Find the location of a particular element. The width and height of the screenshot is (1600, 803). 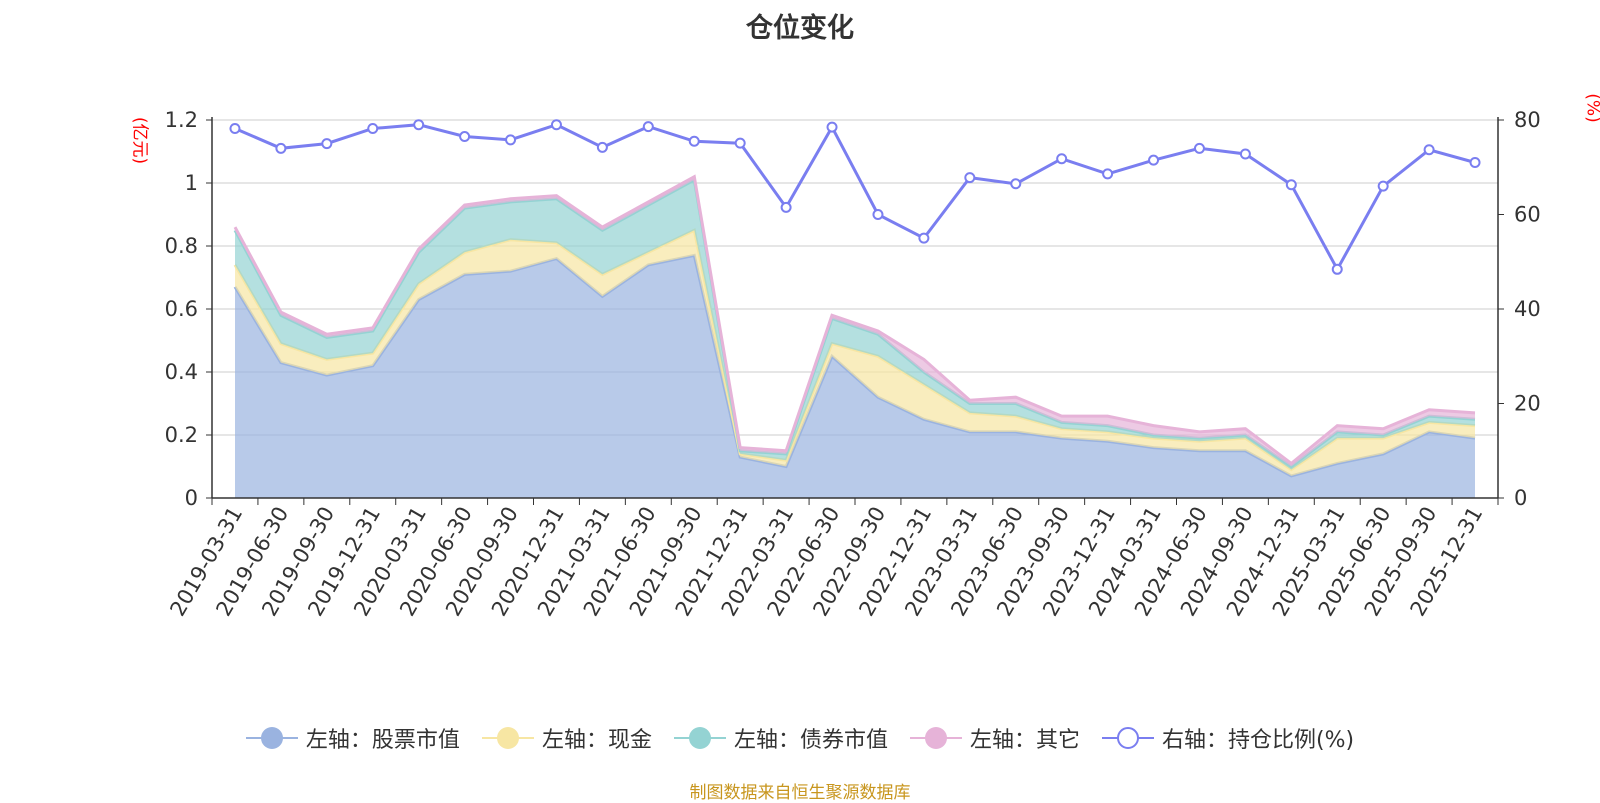

legend-item: 左轴：债券市值 is located at coordinates (780, 738).